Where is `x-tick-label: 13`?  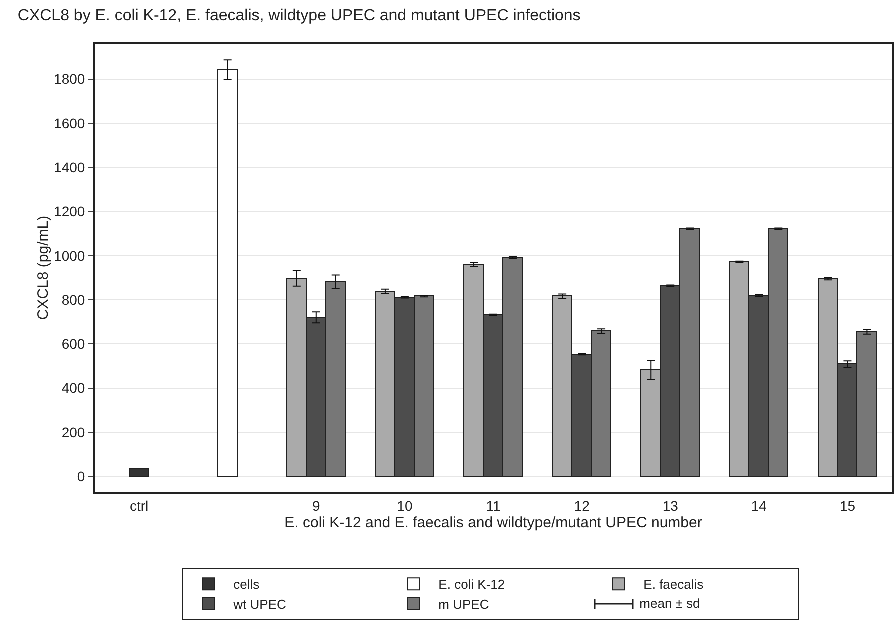
x-tick-label: 13 is located at coordinates (670, 506).